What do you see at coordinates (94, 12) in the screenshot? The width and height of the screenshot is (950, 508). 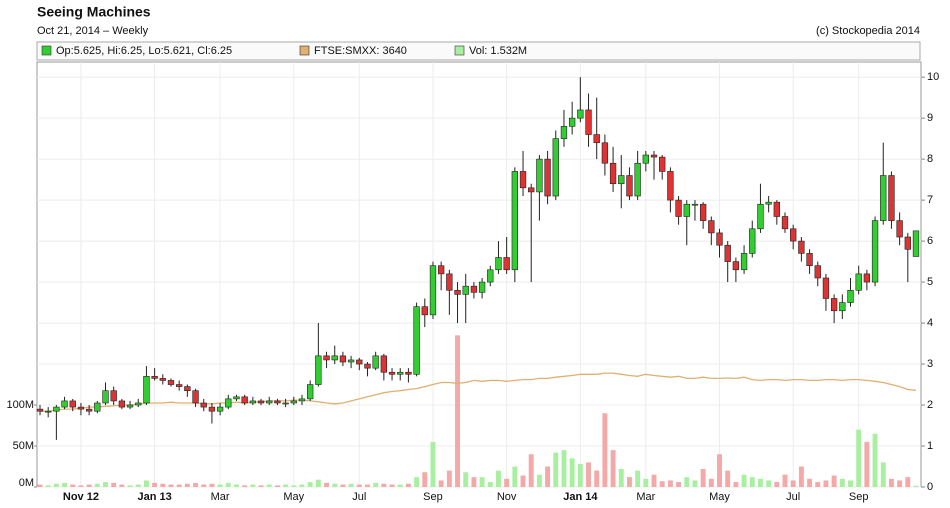 I see `chart-title: Seeing Machines` at bounding box center [94, 12].